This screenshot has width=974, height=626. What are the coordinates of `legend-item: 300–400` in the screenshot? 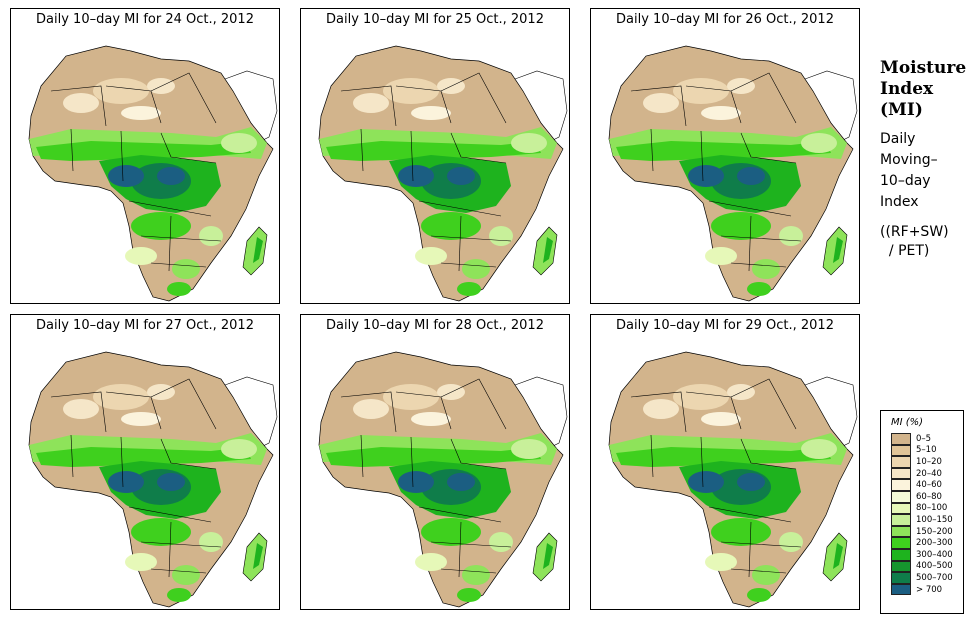 It's located at (922, 554).